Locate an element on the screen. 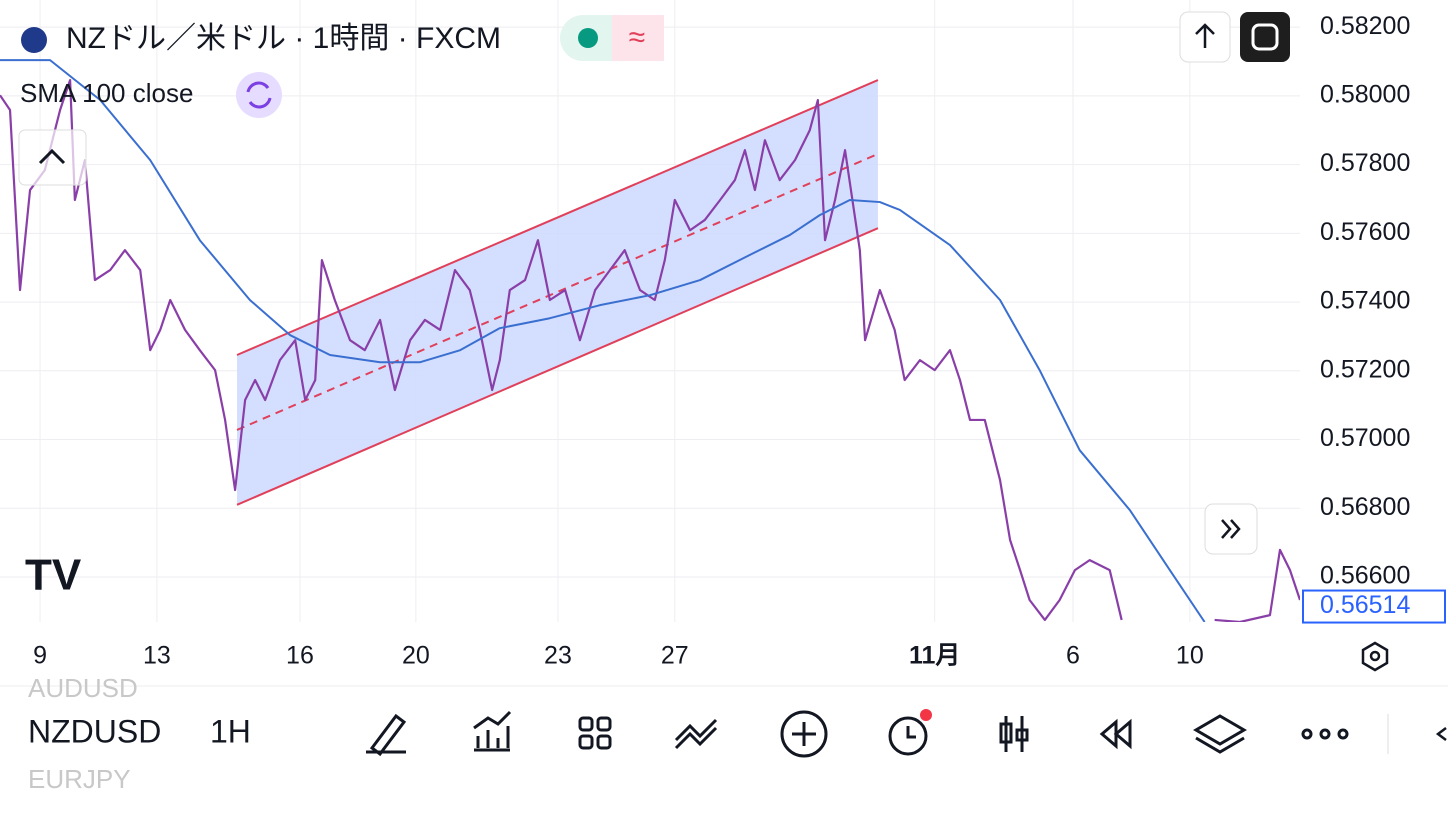 The image size is (1448, 820). y-tick-label: 0.57800 is located at coordinates (1365, 163).